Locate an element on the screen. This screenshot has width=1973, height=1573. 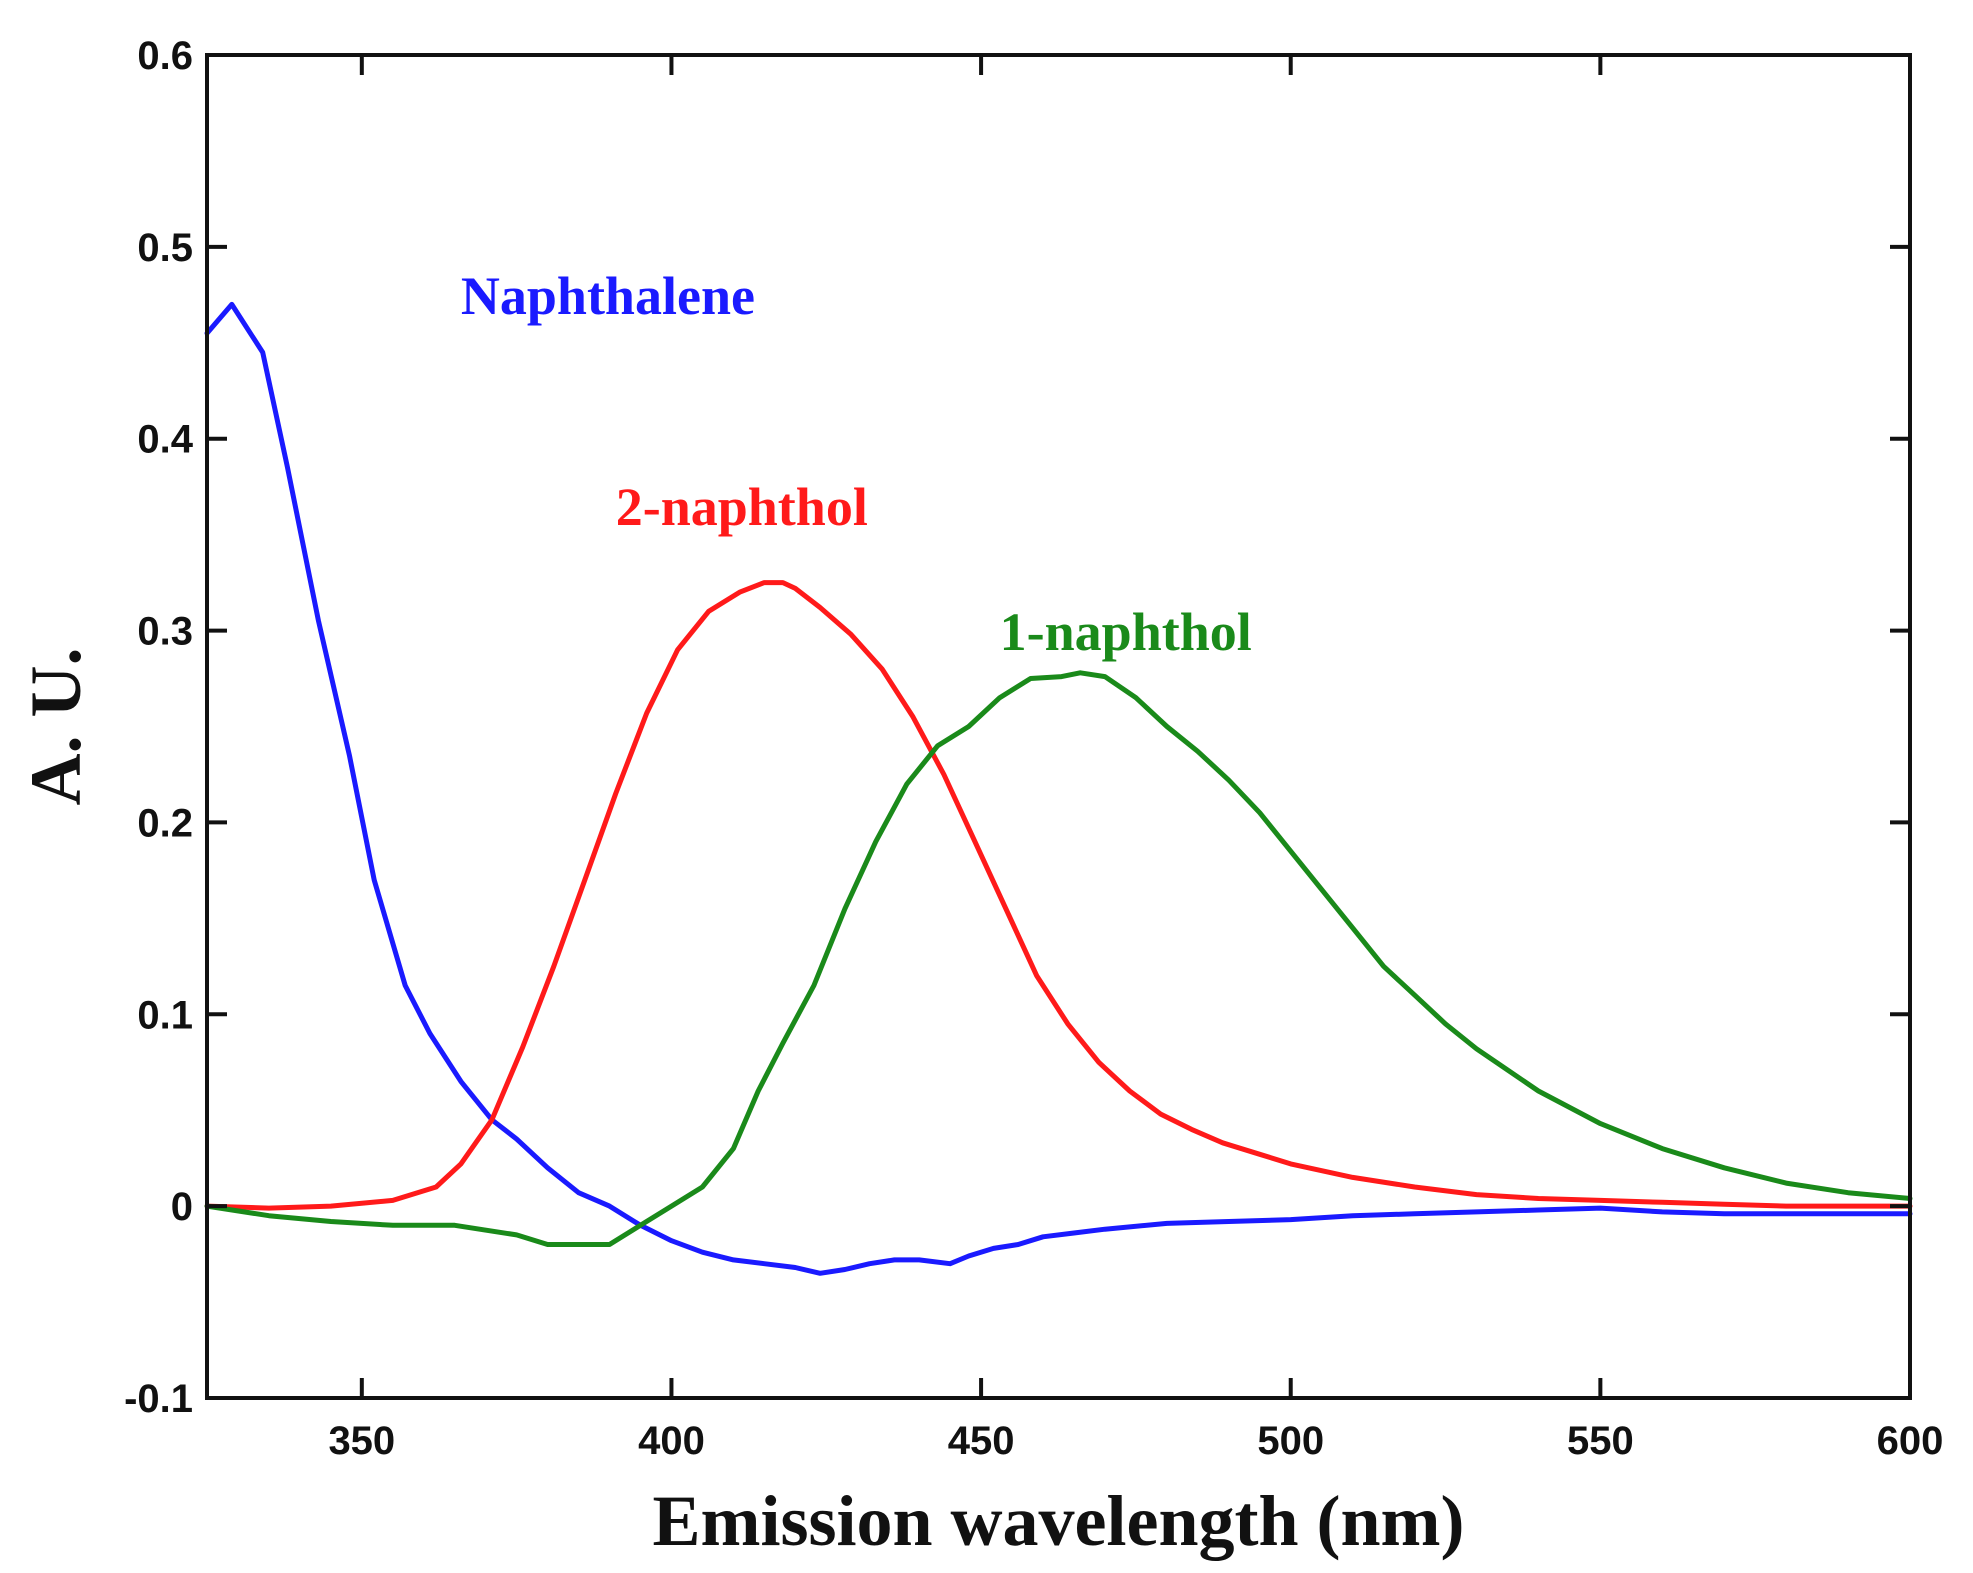
y-axis-title: A. U. is located at coordinates (56, 727).